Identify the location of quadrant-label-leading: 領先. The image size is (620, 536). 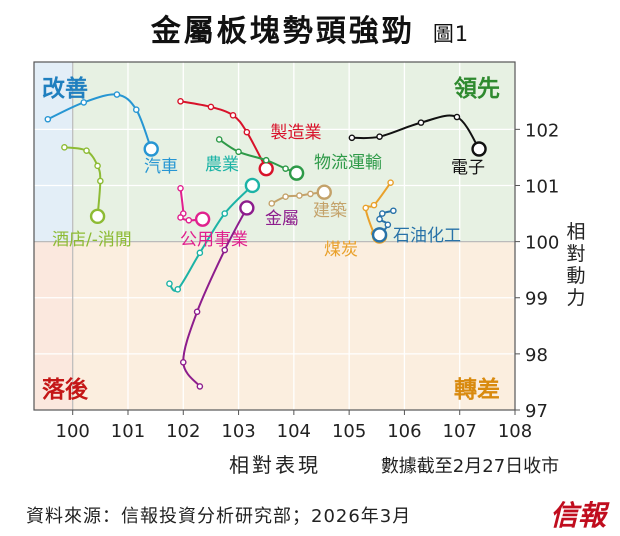
(477, 88).